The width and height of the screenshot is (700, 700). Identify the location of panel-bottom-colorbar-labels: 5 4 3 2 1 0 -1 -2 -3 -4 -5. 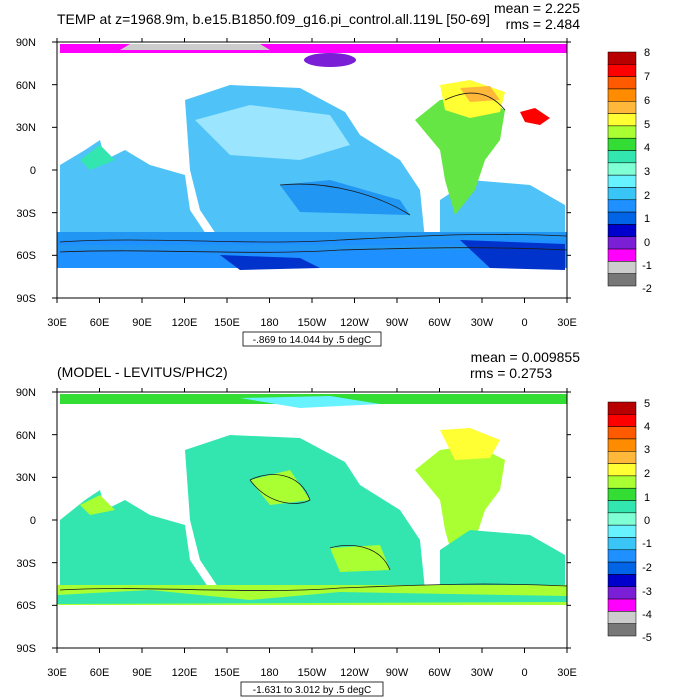
(647, 521).